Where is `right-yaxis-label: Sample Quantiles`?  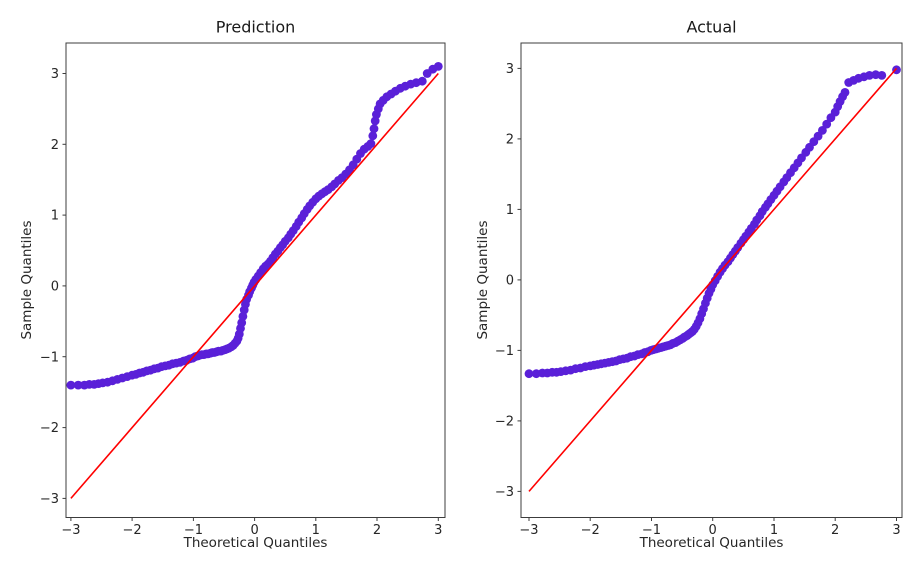 right-yaxis-label: Sample Quantiles is located at coordinates (483, 280).